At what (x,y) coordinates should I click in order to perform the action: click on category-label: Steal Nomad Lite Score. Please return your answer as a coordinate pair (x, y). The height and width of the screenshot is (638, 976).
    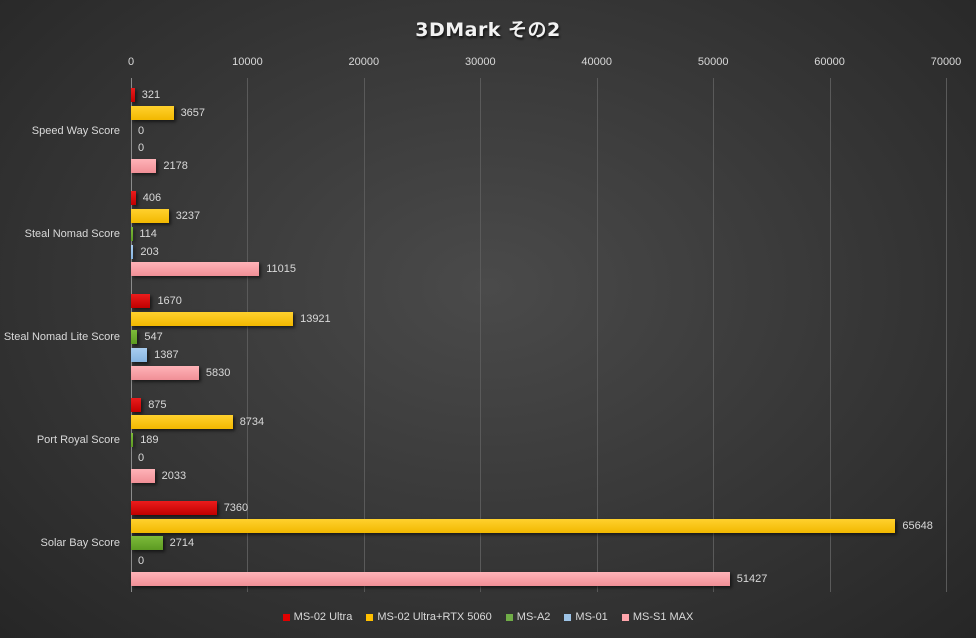
    Looking at the image, I should click on (61, 337).